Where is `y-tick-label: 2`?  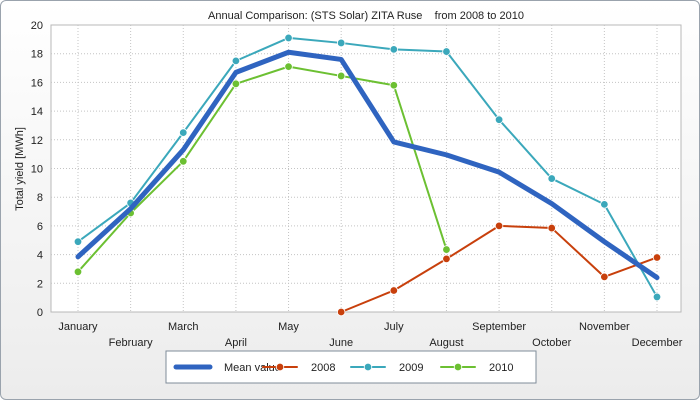 y-tick-label: 2 is located at coordinates (40, 284).